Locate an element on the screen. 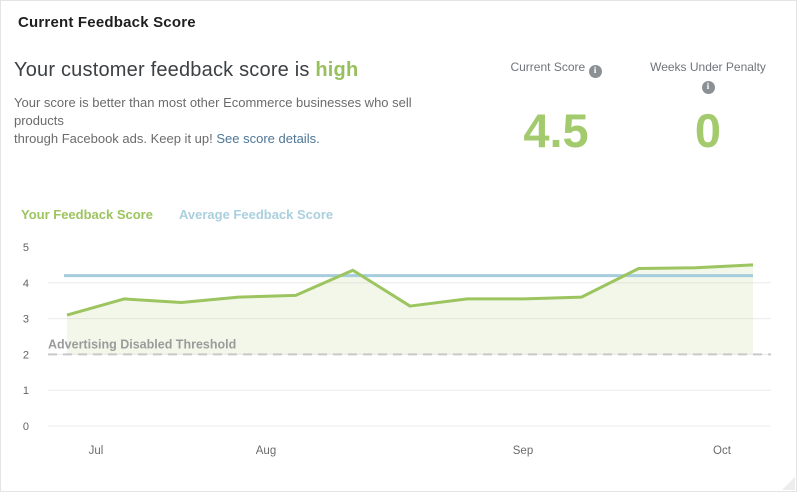  see-score-details-link: See score details. is located at coordinates (268, 138).